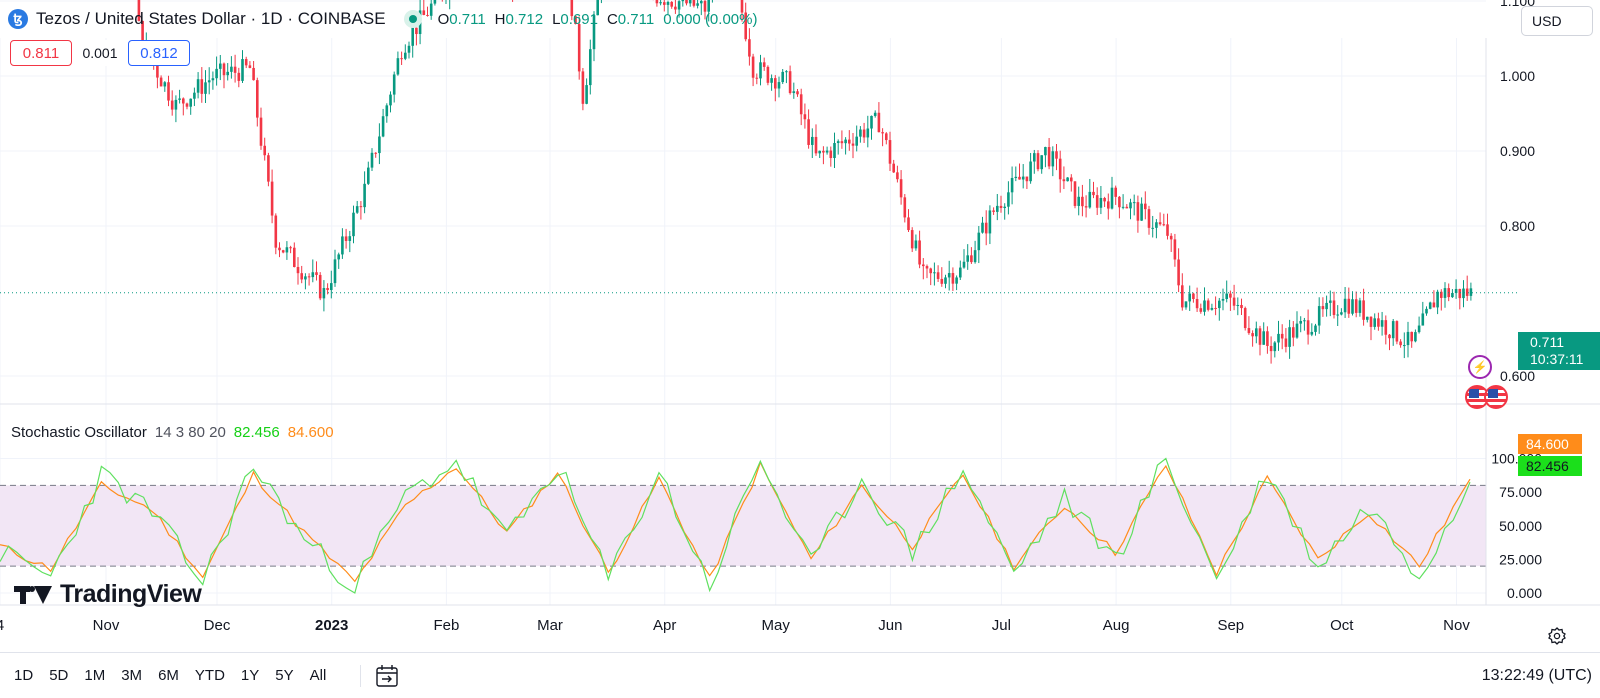 This screenshot has width=1600, height=698. I want to click on us-flag-icon, so click(1496, 397).